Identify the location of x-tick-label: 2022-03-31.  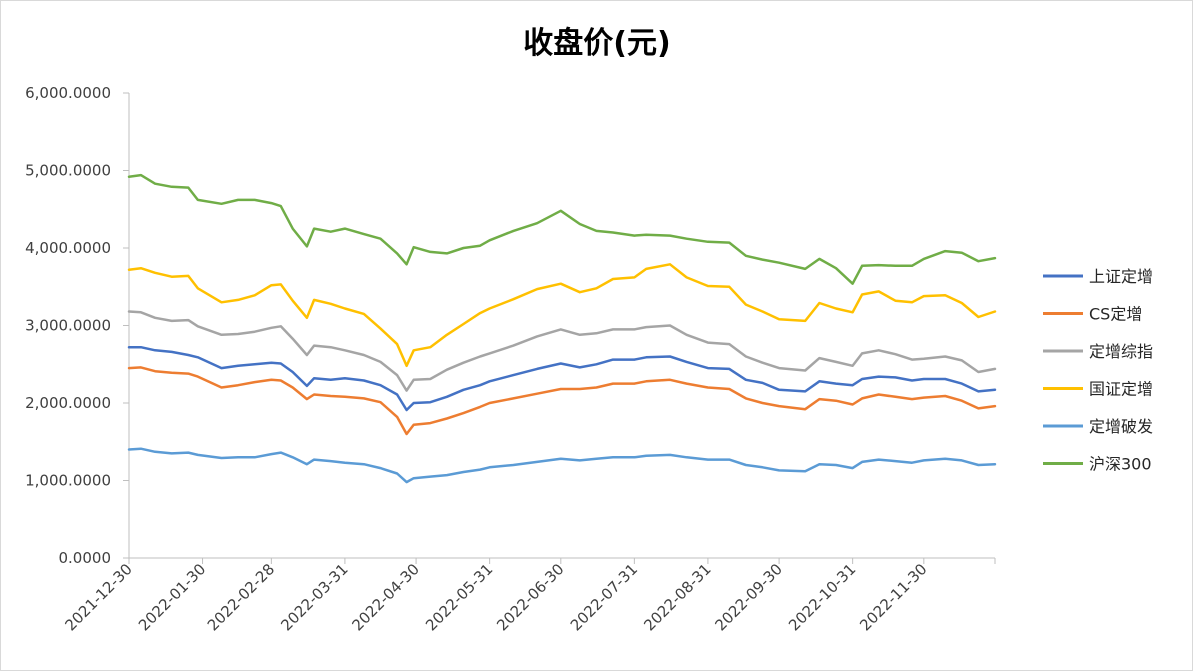
(314, 597).